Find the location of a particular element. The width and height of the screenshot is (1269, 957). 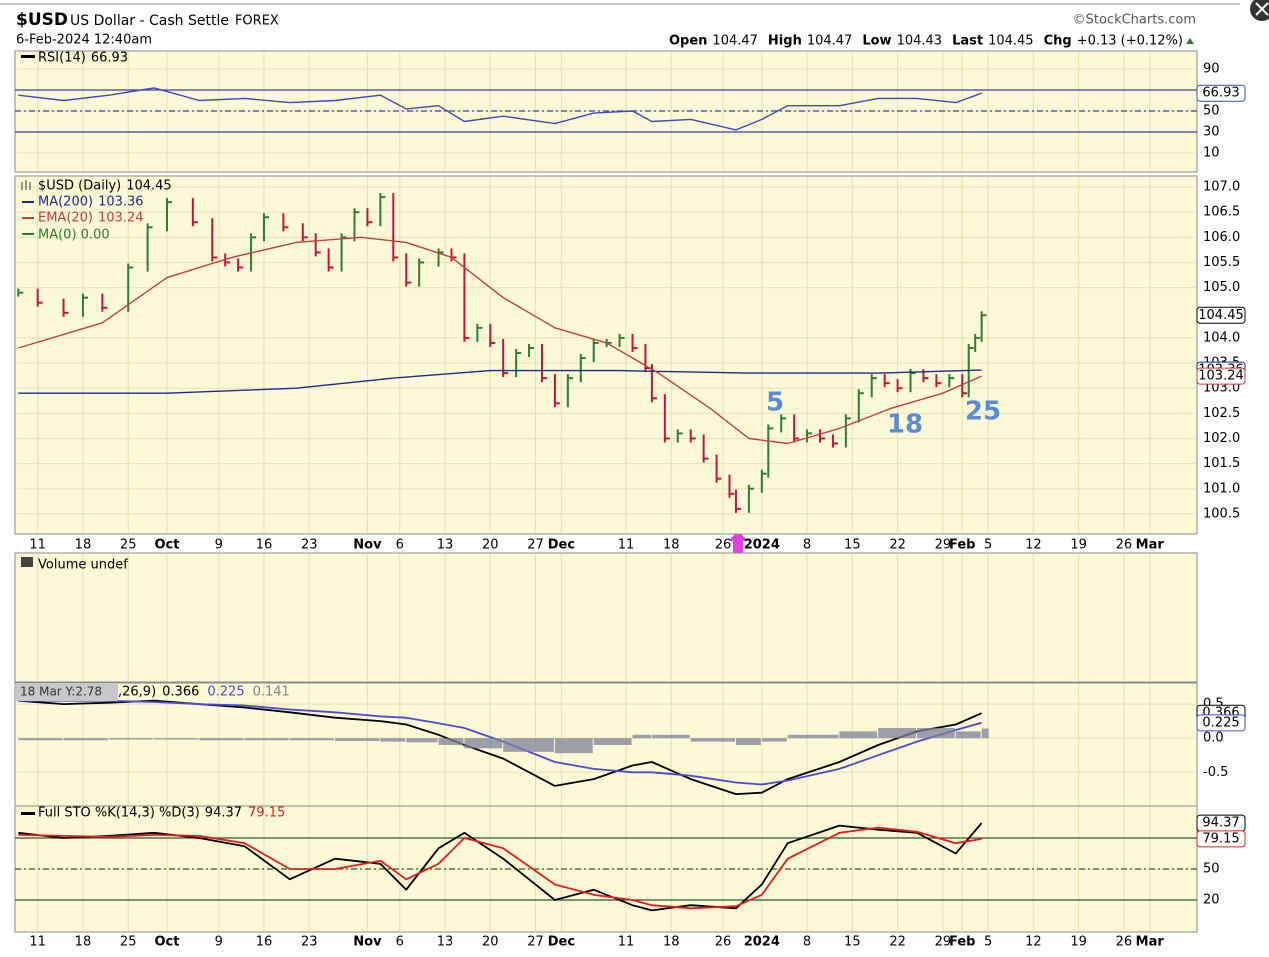

x-tick-label: Mar is located at coordinates (1150, 545).